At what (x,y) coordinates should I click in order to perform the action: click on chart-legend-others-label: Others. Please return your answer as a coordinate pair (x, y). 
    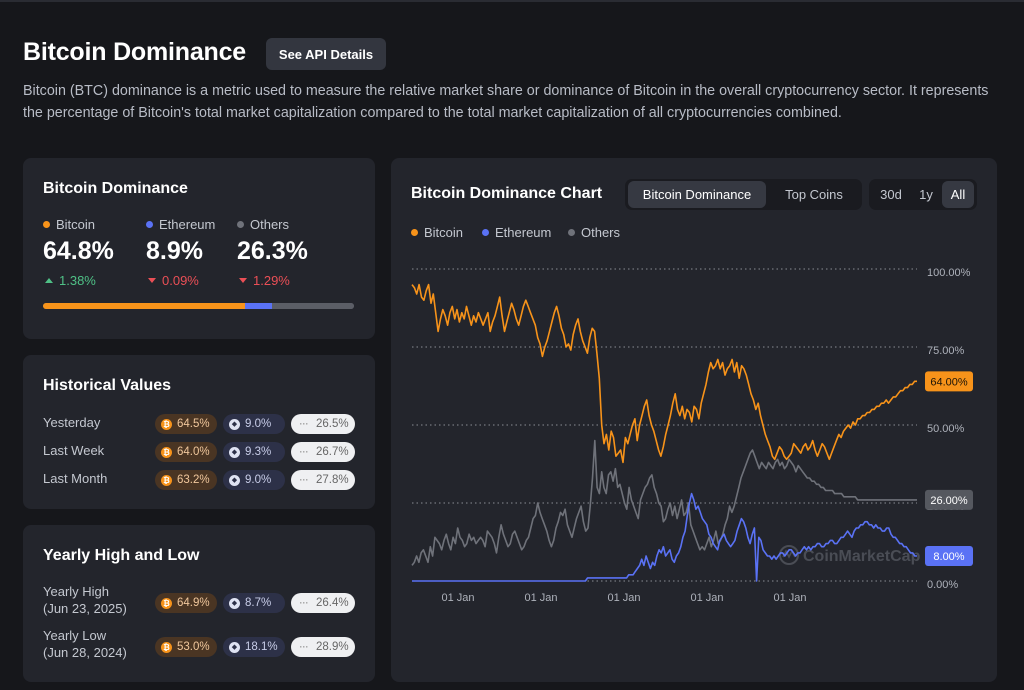
    Looking at the image, I should click on (601, 232).